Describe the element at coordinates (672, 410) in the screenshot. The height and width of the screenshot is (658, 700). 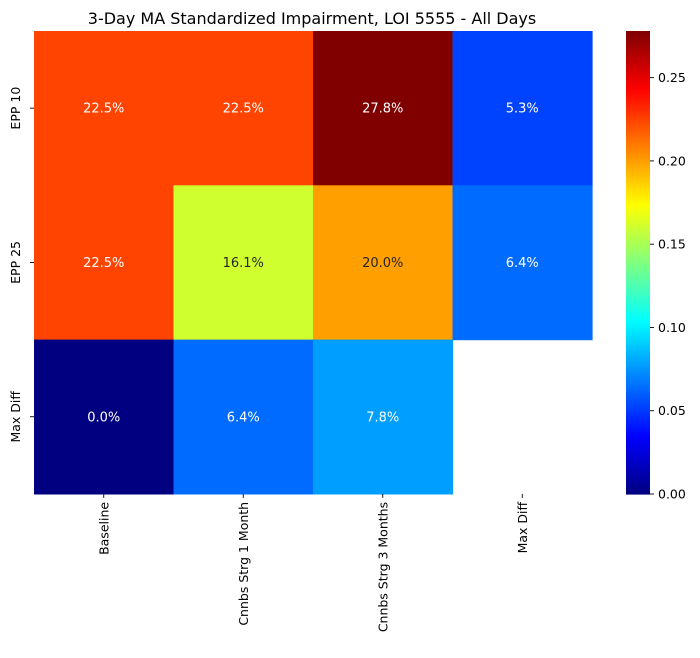
I see `colorbar-tick-label: 0.05` at that location.